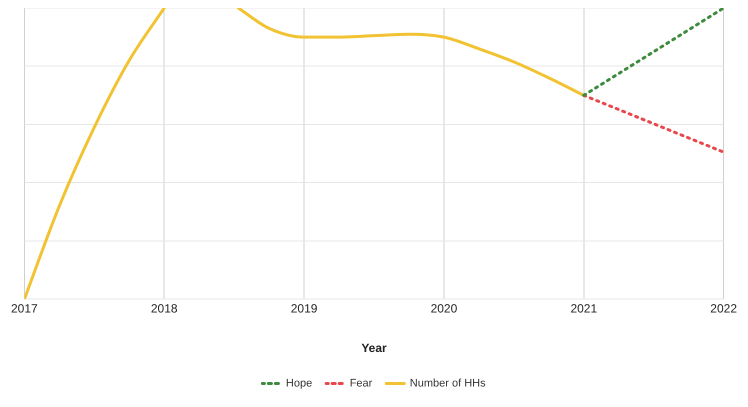 Image resolution: width=748 pixels, height=407 pixels. What do you see at coordinates (448, 384) in the screenshot?
I see `legend-label: Number of HHs` at bounding box center [448, 384].